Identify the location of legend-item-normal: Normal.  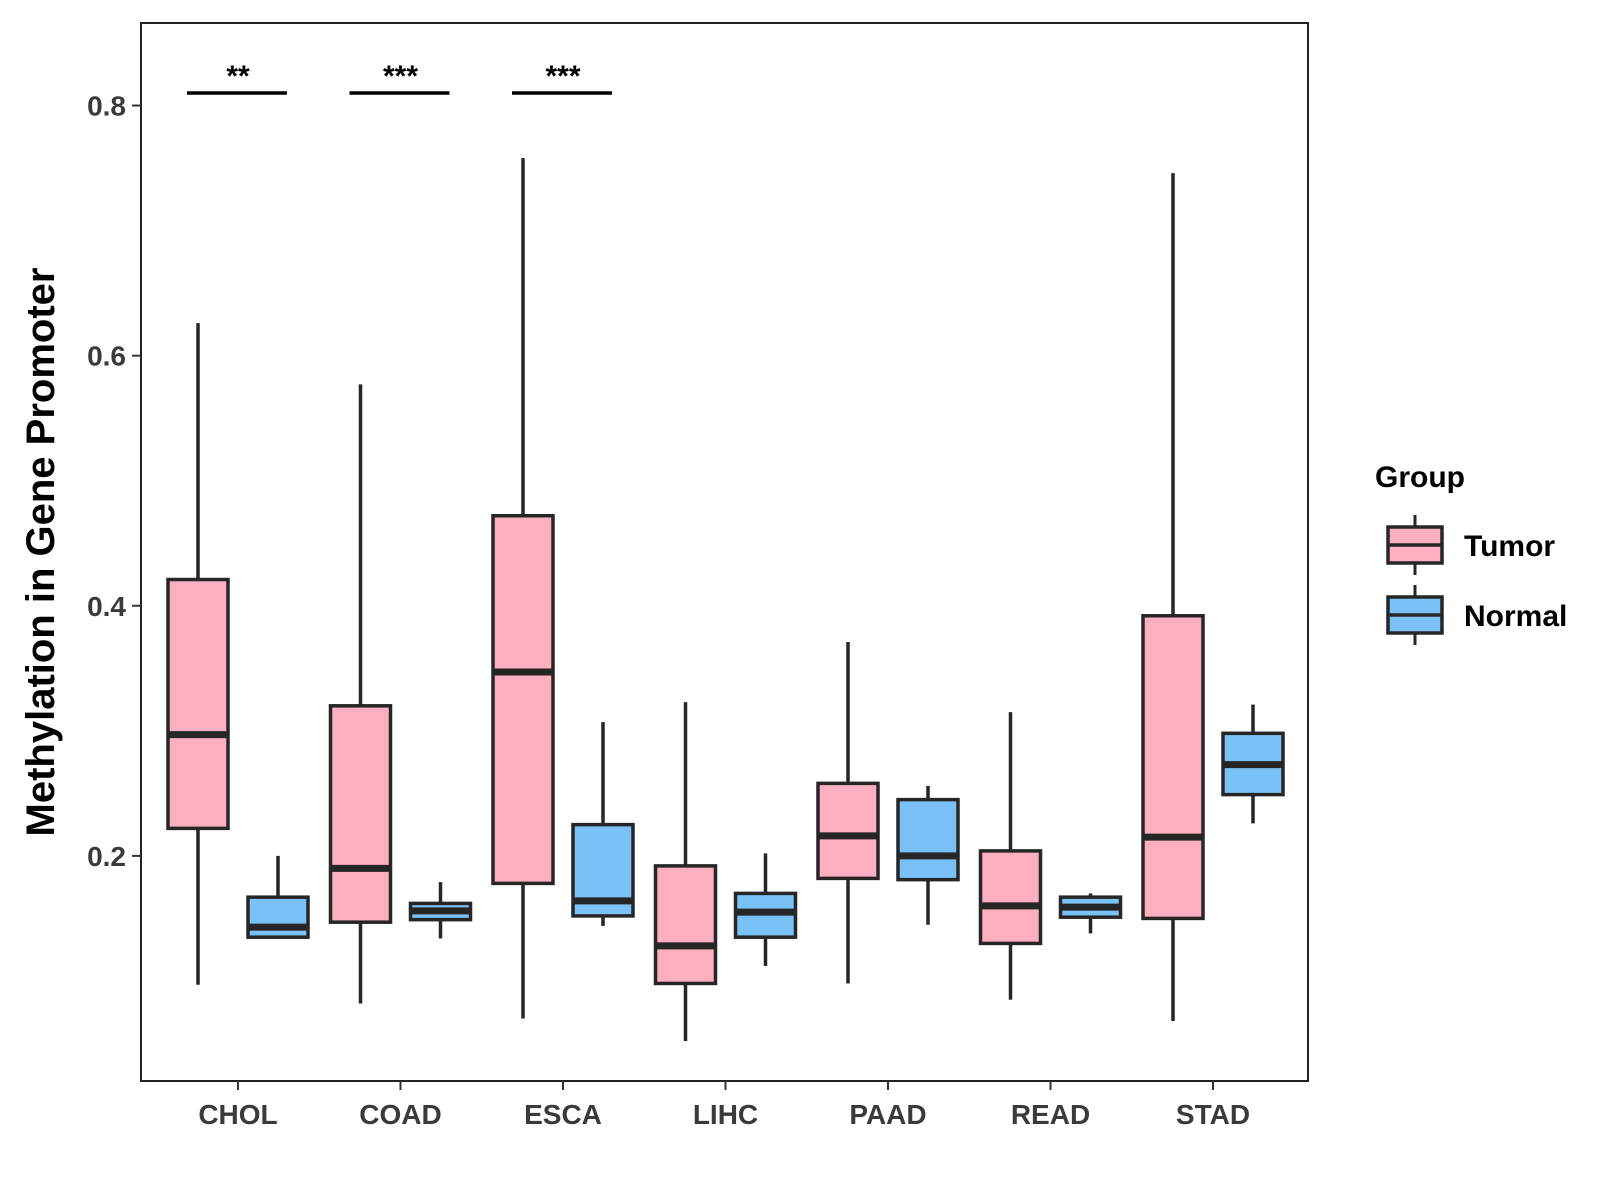
(1476, 615).